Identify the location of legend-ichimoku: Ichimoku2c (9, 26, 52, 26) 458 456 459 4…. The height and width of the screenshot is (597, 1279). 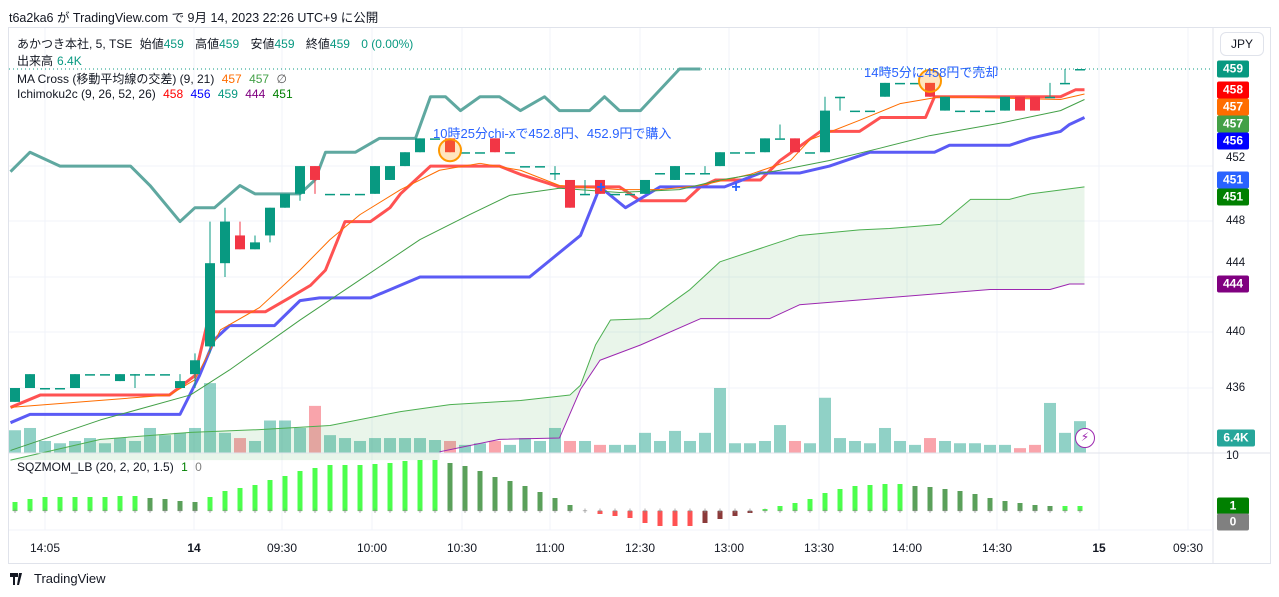
(155, 94).